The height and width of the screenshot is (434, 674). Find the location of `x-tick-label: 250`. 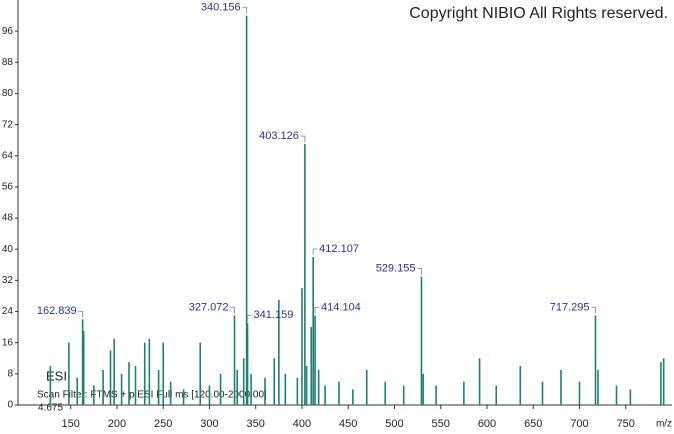

x-tick-label: 250 is located at coordinates (163, 424).